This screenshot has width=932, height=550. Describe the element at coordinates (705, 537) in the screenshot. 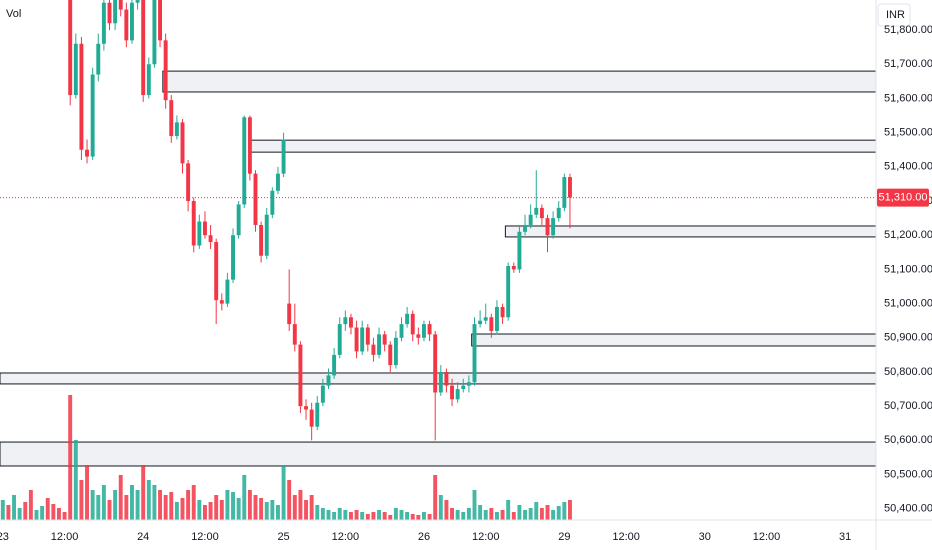

I see `x-tick-label: 30` at that location.